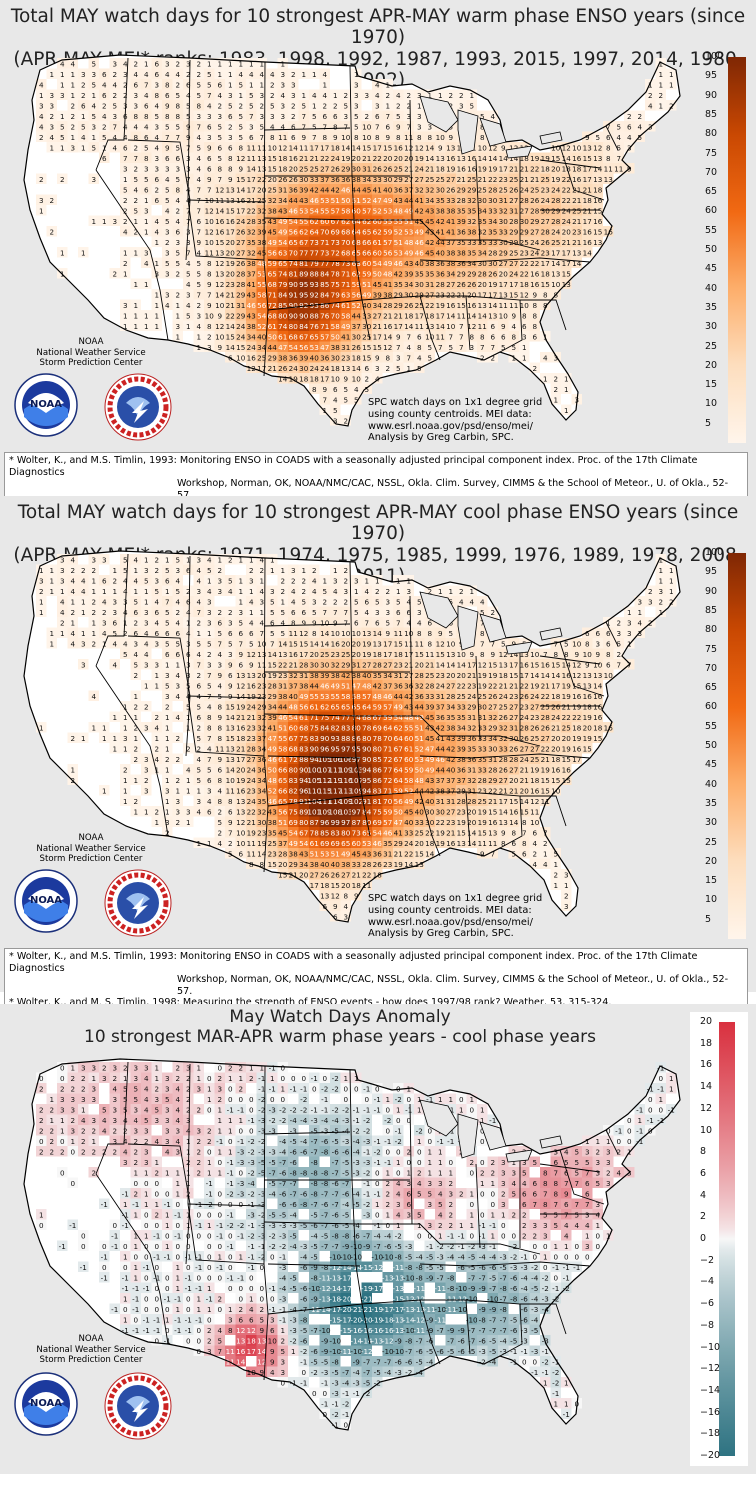  I want to click on grid-value: 63, so click(282, 252).